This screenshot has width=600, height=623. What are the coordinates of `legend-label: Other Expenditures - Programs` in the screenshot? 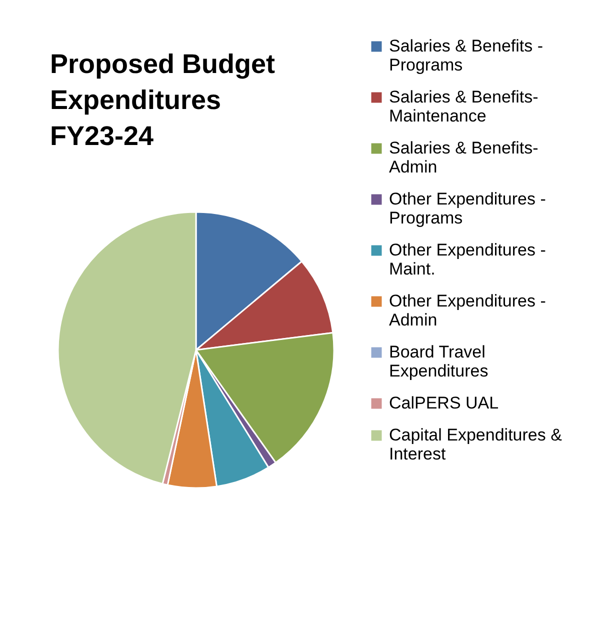 It's located at (467, 209).